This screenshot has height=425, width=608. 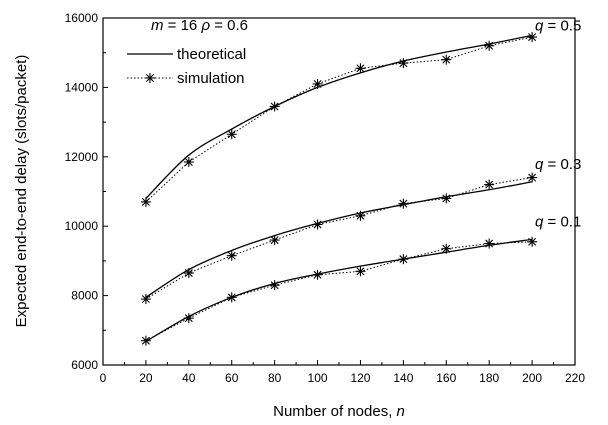 What do you see at coordinates (229, 25) in the screenshot?
I see `param-rho-value: = 0.6` at bounding box center [229, 25].